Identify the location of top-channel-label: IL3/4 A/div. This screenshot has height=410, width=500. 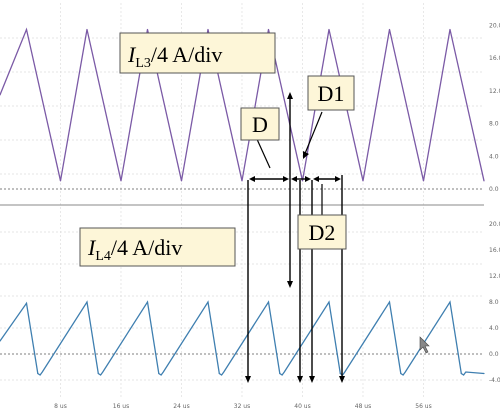
(197, 53).